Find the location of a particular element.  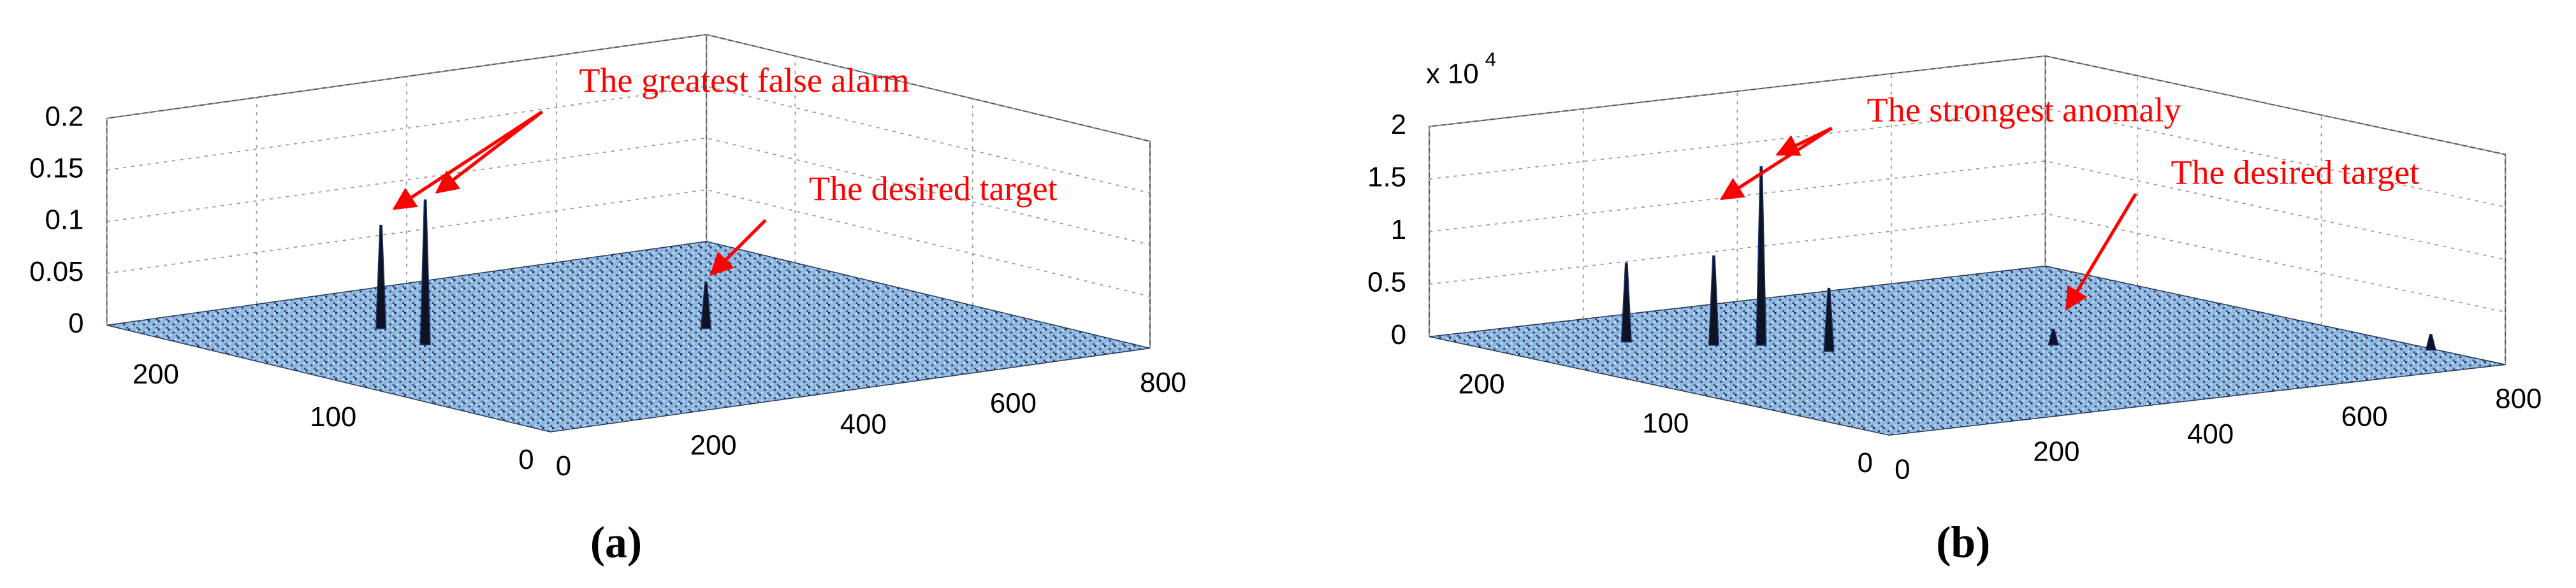

z-tick-label: 0.15 is located at coordinates (56, 168).